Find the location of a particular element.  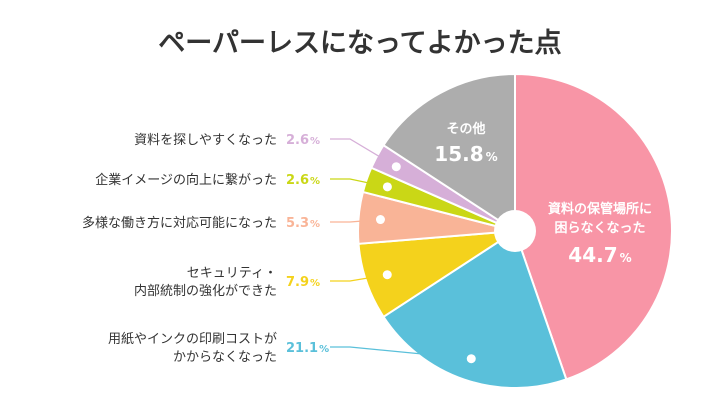

category-label-3-line1: セキュリティ・ is located at coordinates (232, 273).